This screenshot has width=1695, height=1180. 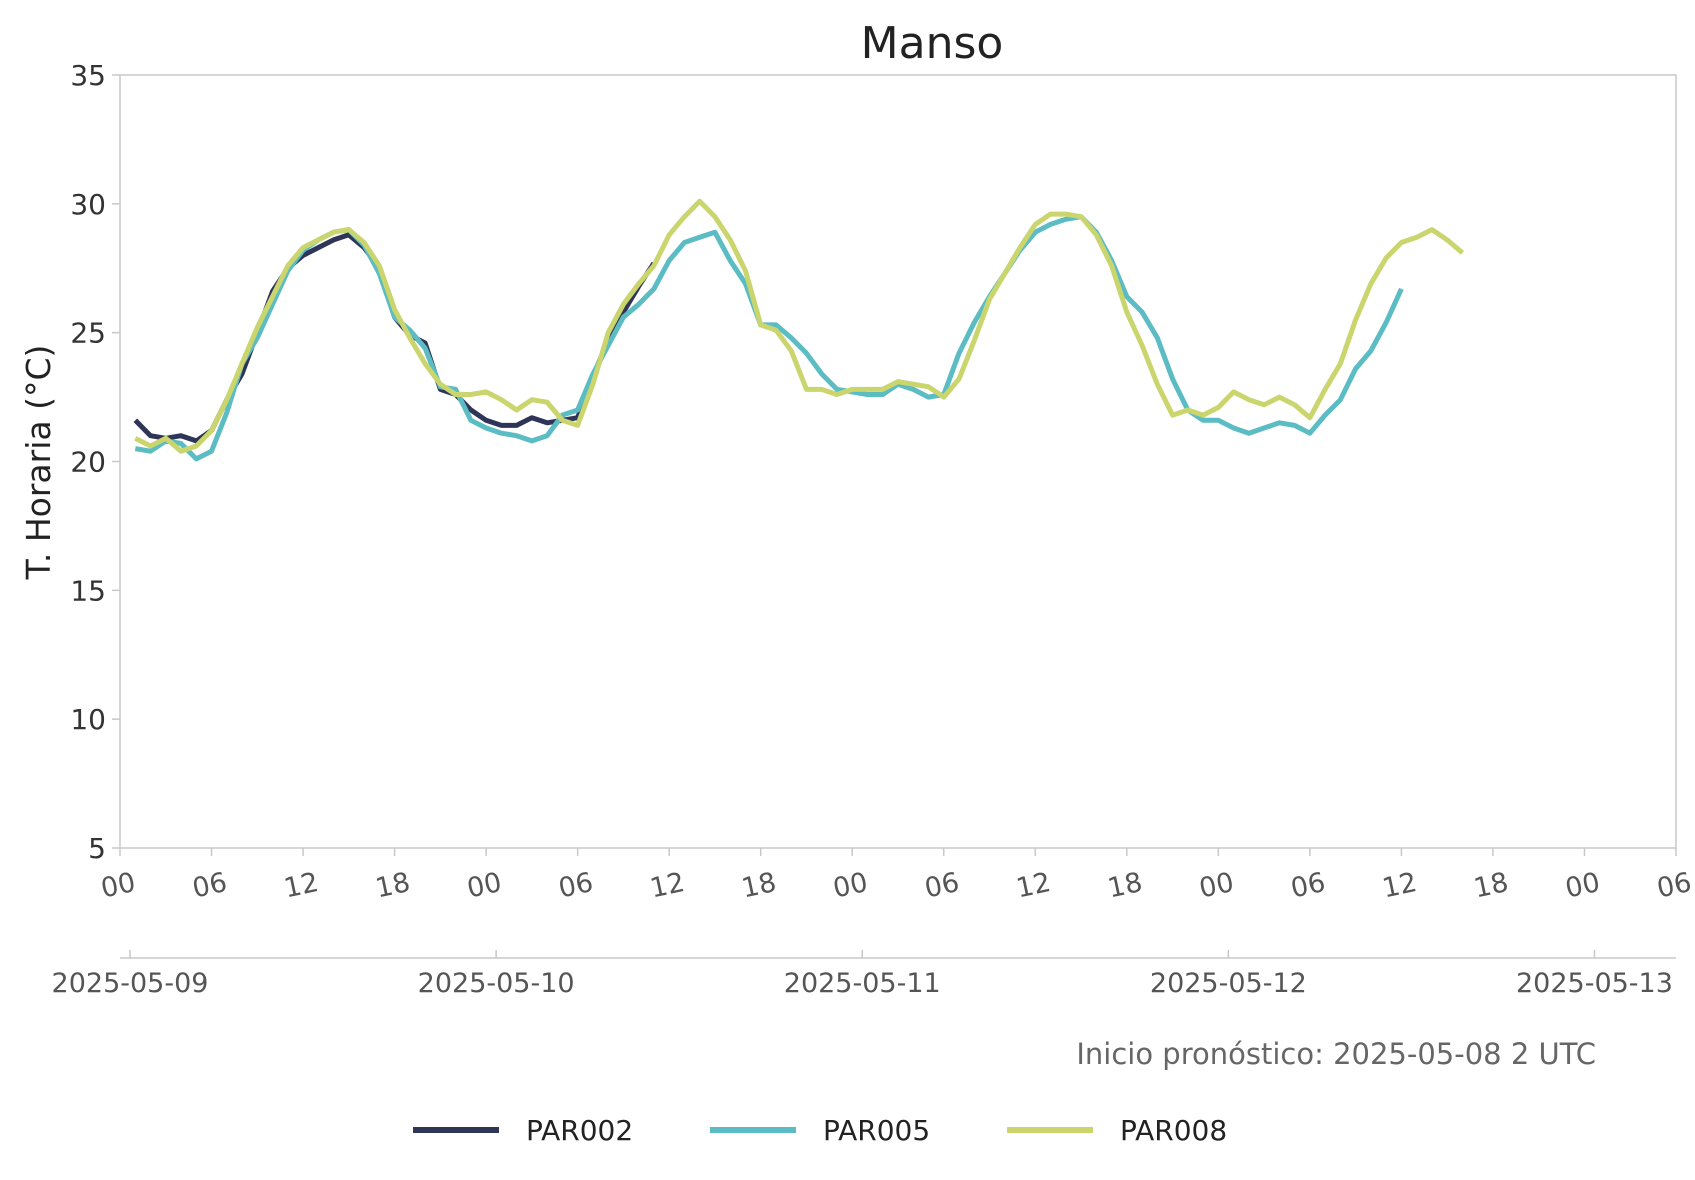 I want to click on chart-title: Manso, so click(x=932, y=43).